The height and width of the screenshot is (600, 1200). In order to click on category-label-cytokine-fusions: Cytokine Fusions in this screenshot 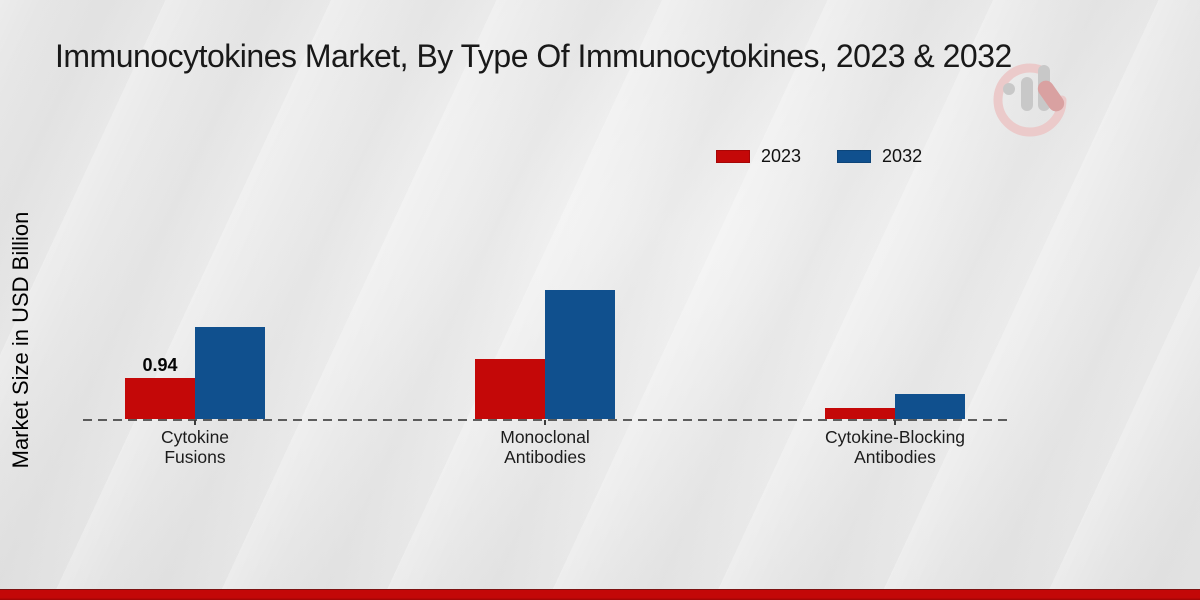, I will do `click(195, 447)`.